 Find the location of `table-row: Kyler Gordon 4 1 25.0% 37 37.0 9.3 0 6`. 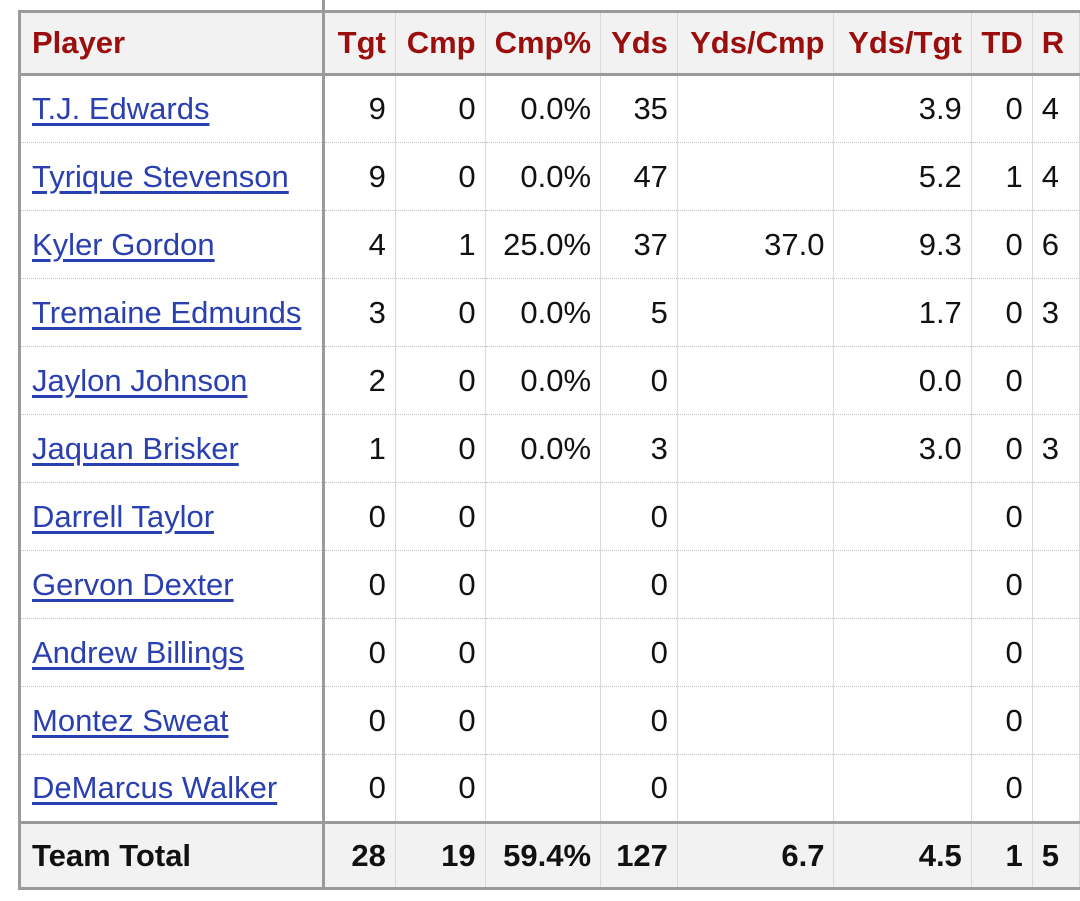

table-row: Kyler Gordon 4 1 25.0% 37 37.0 9.3 0 6 is located at coordinates (548, 244).